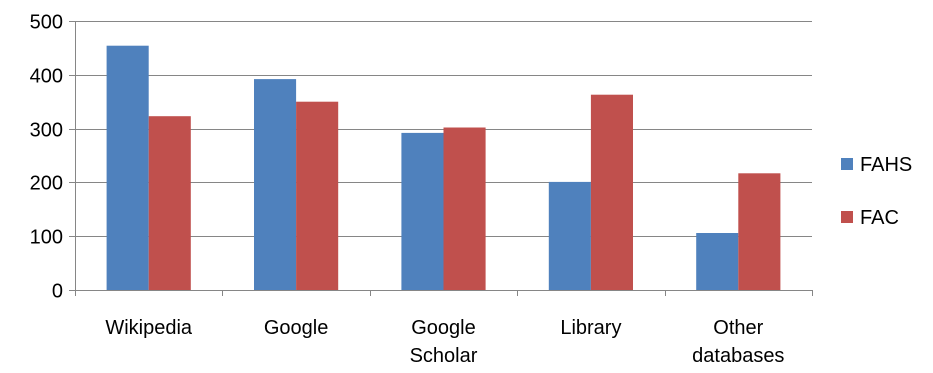 This screenshot has width=933, height=373. What do you see at coordinates (847, 217) in the screenshot?
I see `legend-swatch-fac` at bounding box center [847, 217].